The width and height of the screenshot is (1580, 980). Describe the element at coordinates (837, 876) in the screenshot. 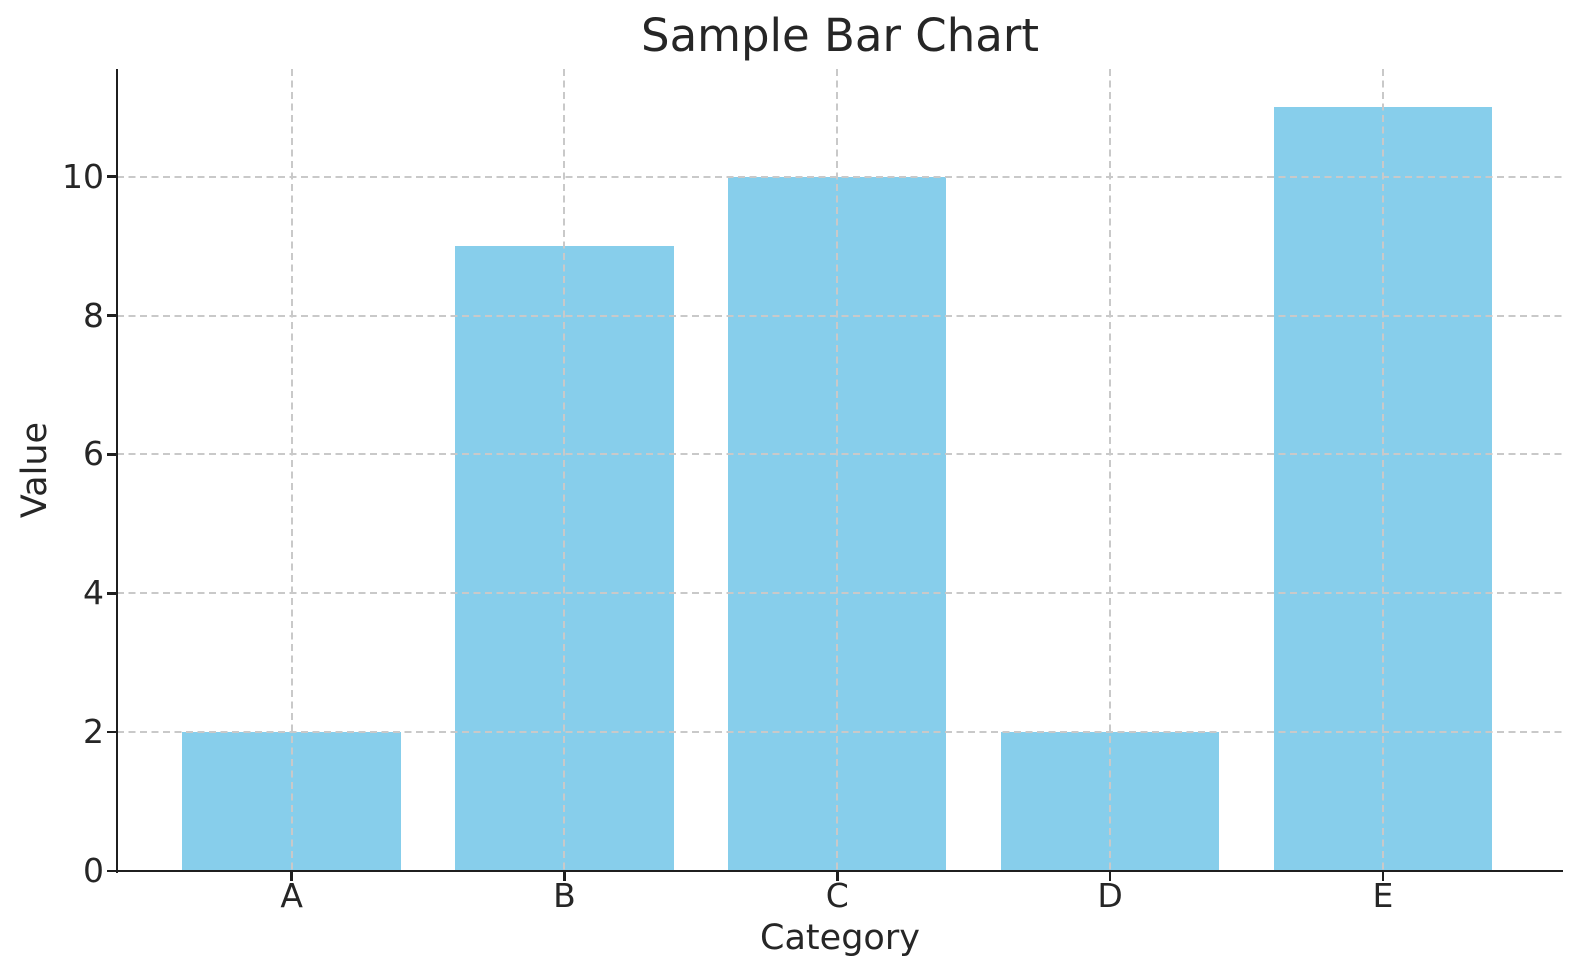

I see `x-tick-mark-C` at that location.